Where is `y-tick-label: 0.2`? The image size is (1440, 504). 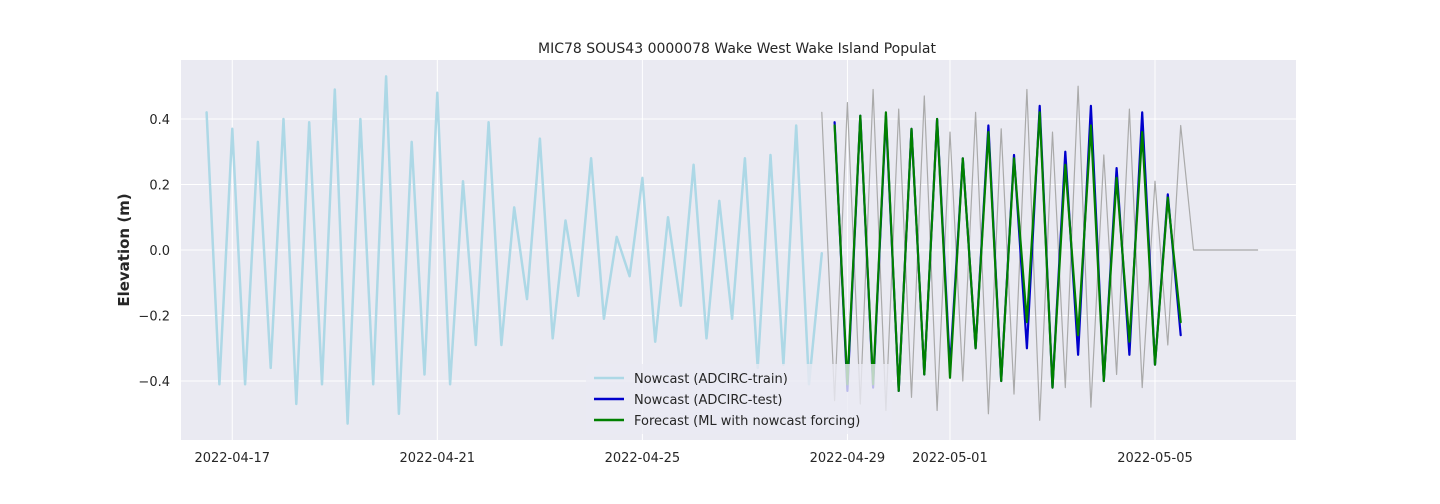
y-tick-label: 0.2 is located at coordinates (159, 185).